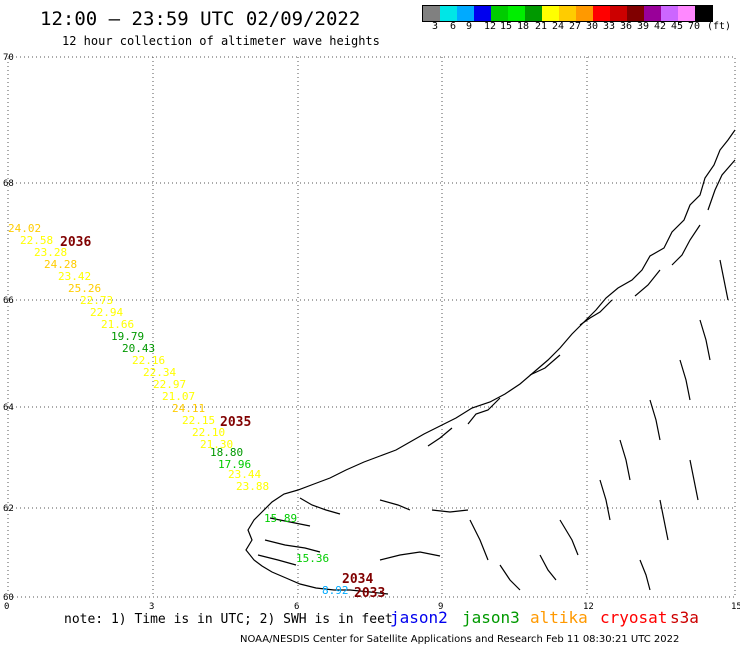 The image size is (740, 650). Describe the element at coordinates (506, 26) in the screenshot. I see `scale-label: 15` at that location.